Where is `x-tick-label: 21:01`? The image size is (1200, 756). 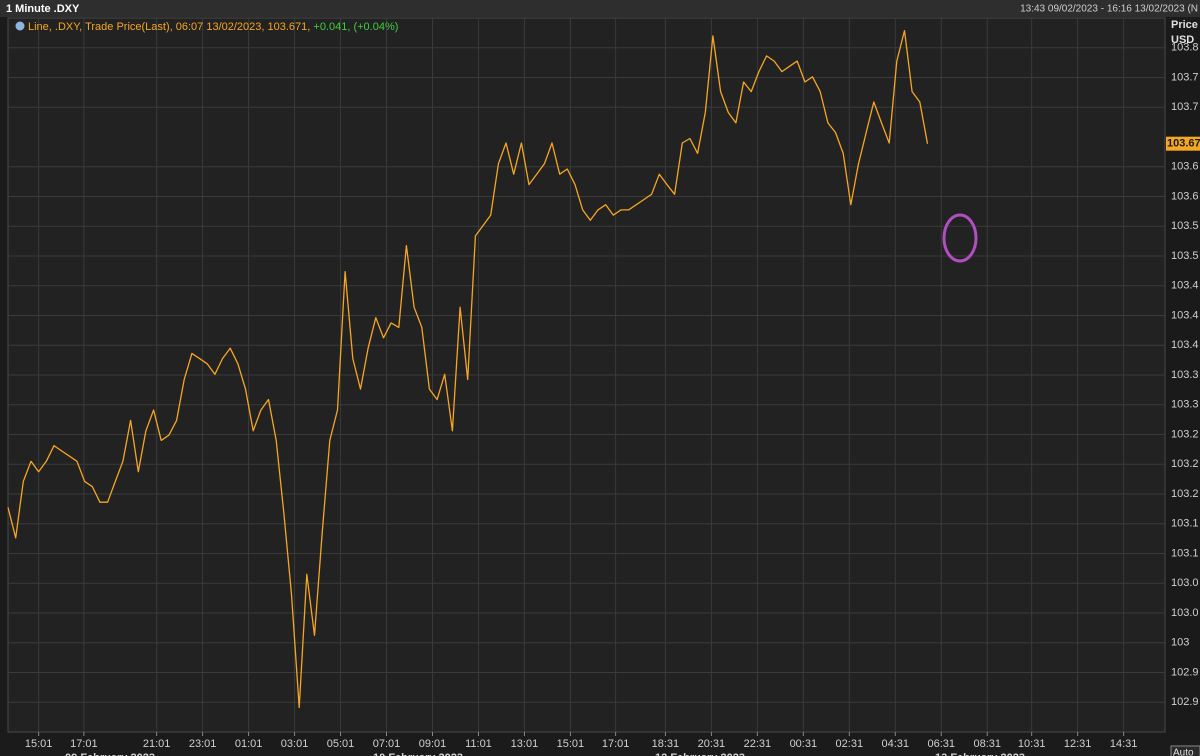 x-tick-label: 21:01 is located at coordinates (157, 744).